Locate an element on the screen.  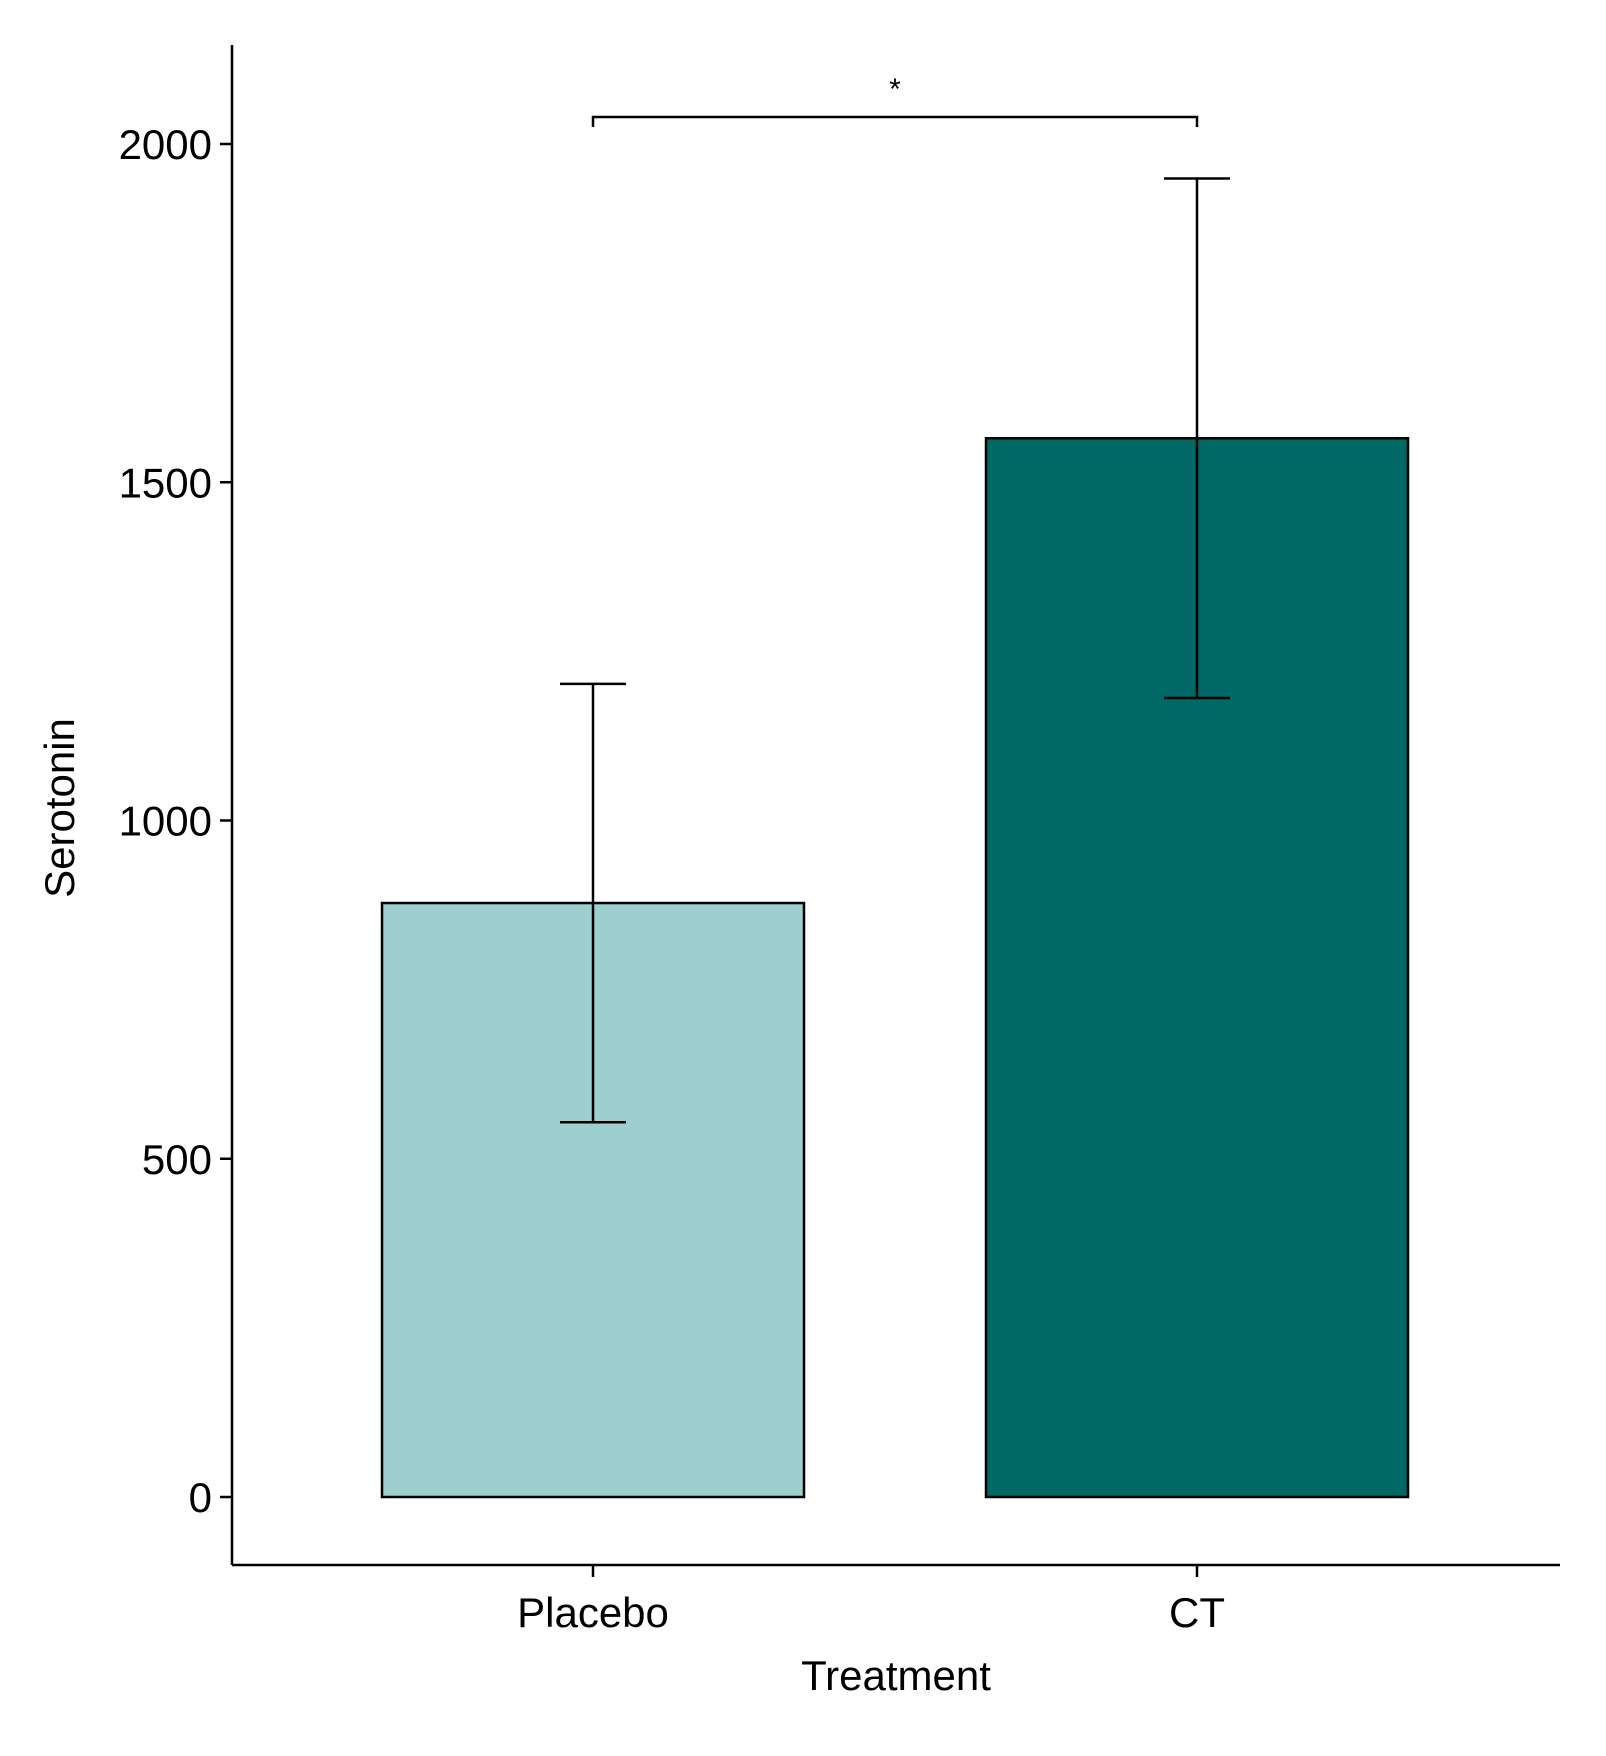
x-tick-label: Placebo is located at coordinates (593, 1612).